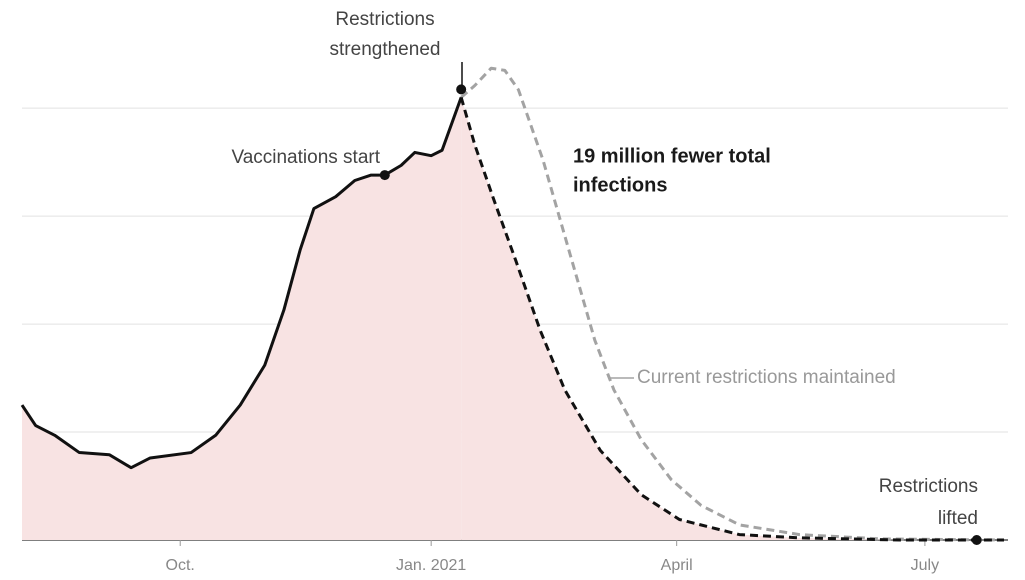 The height and width of the screenshot is (580, 1025). I want to click on series-label: Current restrictions maintained, so click(766, 377).